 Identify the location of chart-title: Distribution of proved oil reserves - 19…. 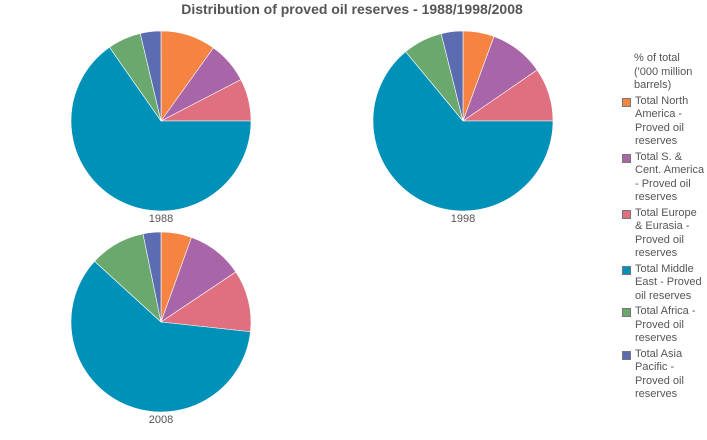
(352, 9).